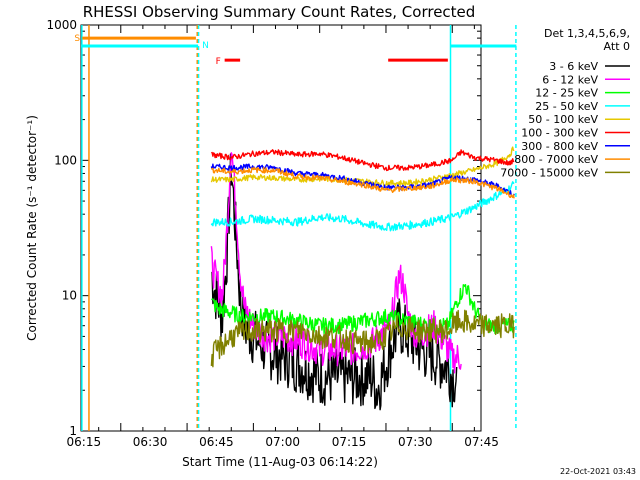 The width and height of the screenshot is (640, 480). I want to click on y-tick-label: 1, so click(73, 431).